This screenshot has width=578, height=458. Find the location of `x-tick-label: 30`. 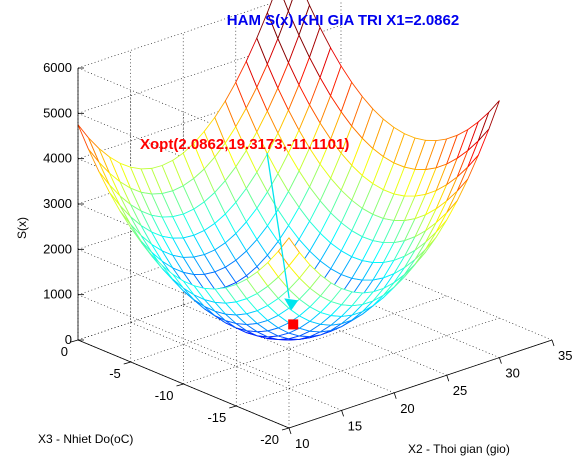

x-tick-label: 30 is located at coordinates (512, 373).